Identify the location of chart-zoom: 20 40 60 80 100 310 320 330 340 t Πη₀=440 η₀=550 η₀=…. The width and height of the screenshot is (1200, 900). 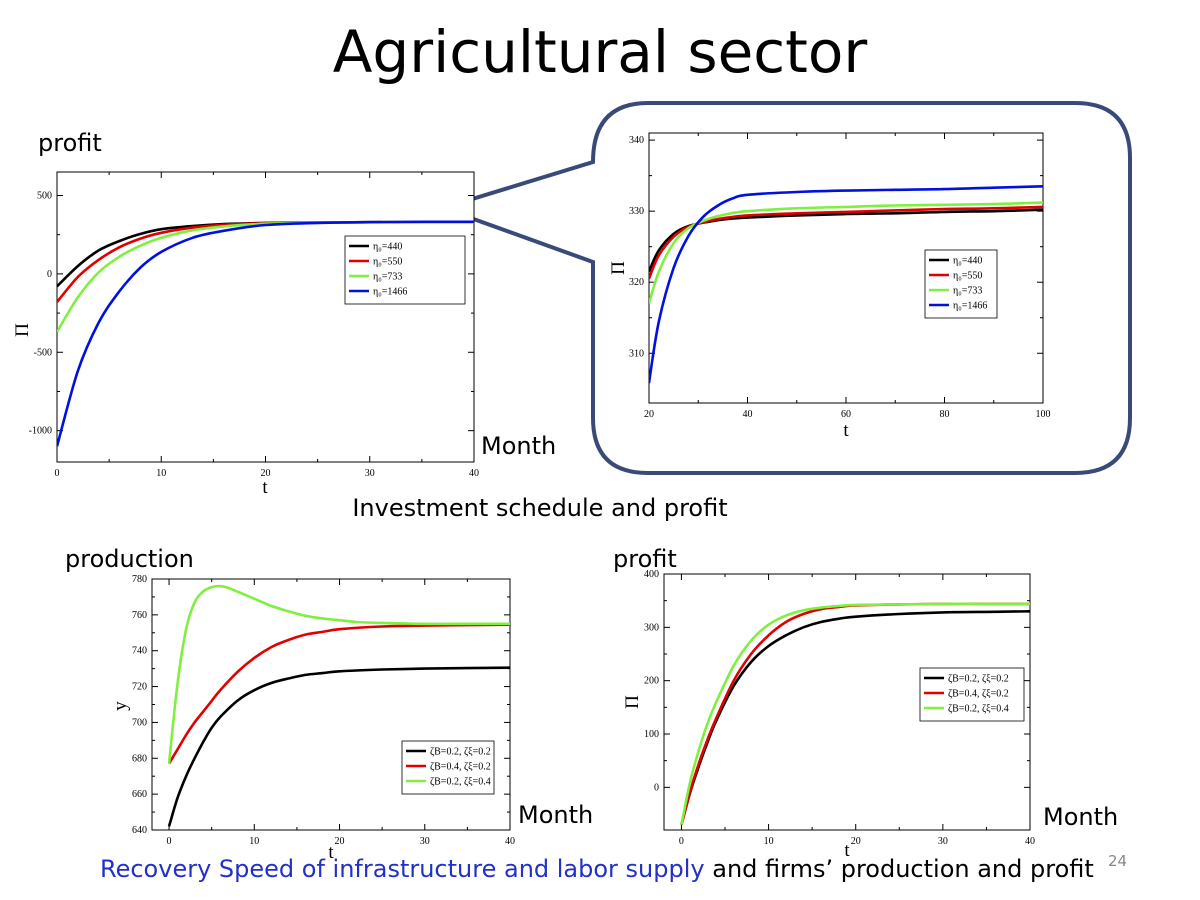
(829, 286).